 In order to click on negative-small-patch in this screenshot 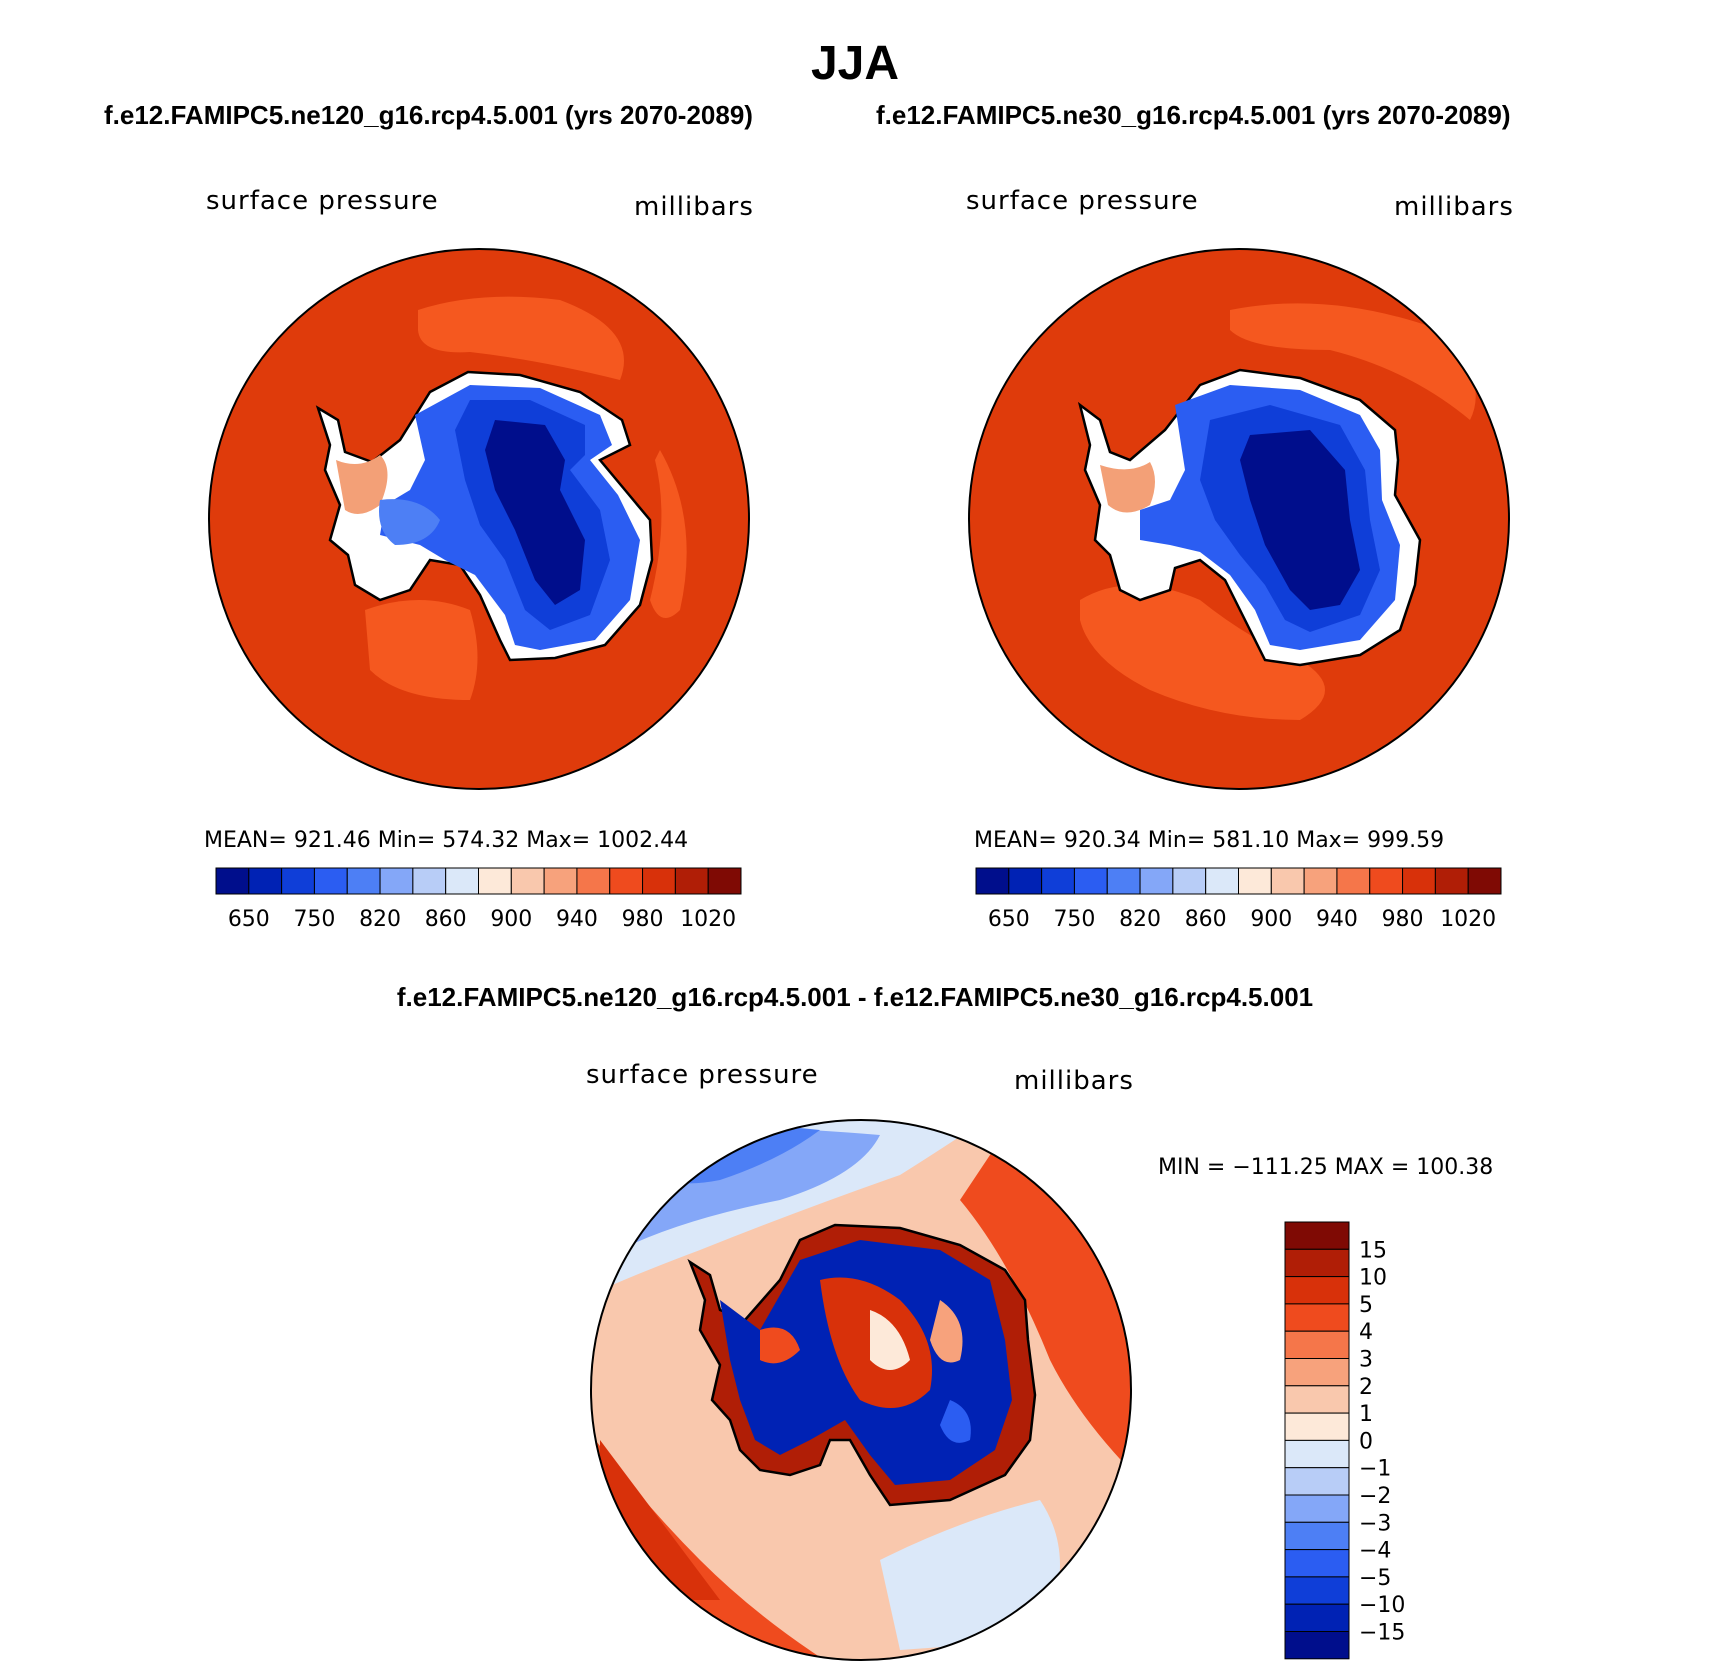, I will do `click(955, 1421)`.